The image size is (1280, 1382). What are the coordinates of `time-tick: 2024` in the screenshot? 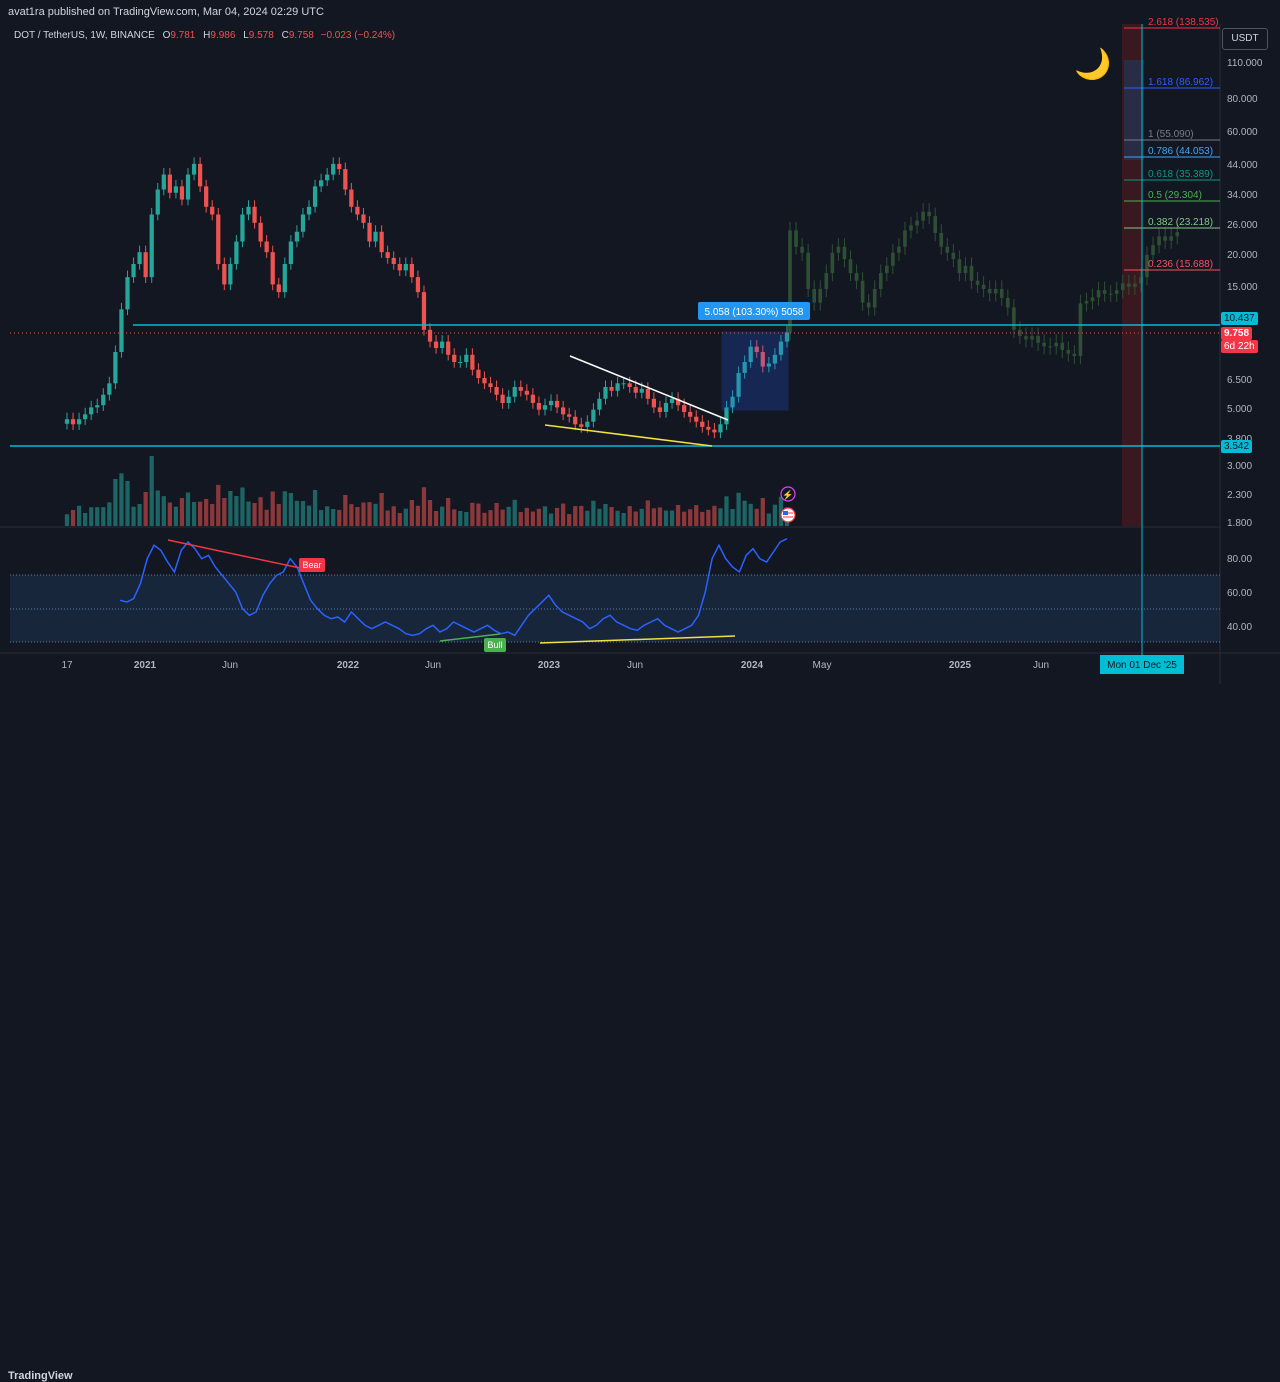 It's located at (752, 665).